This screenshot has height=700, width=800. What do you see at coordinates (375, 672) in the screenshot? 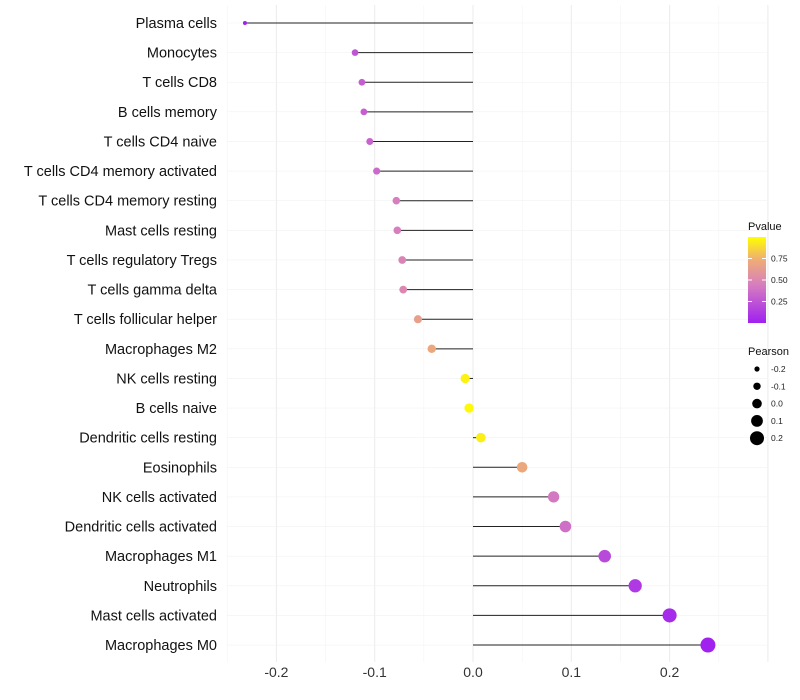
I see `x-tick-label: -0.1` at bounding box center [375, 672].